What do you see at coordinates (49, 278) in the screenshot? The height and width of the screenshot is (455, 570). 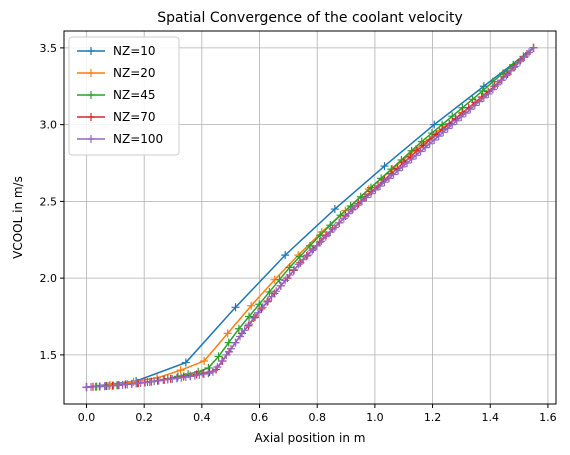 I see `y-tick-label: 2.0` at bounding box center [49, 278].